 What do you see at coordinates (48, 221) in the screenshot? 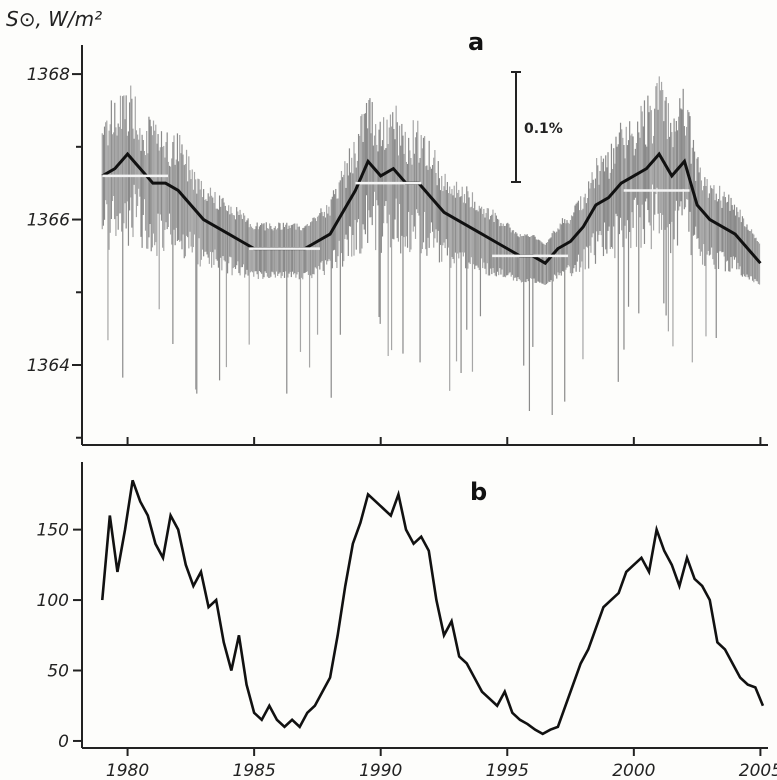
I see `panel-a-y-tick-label: 1366` at bounding box center [48, 221].